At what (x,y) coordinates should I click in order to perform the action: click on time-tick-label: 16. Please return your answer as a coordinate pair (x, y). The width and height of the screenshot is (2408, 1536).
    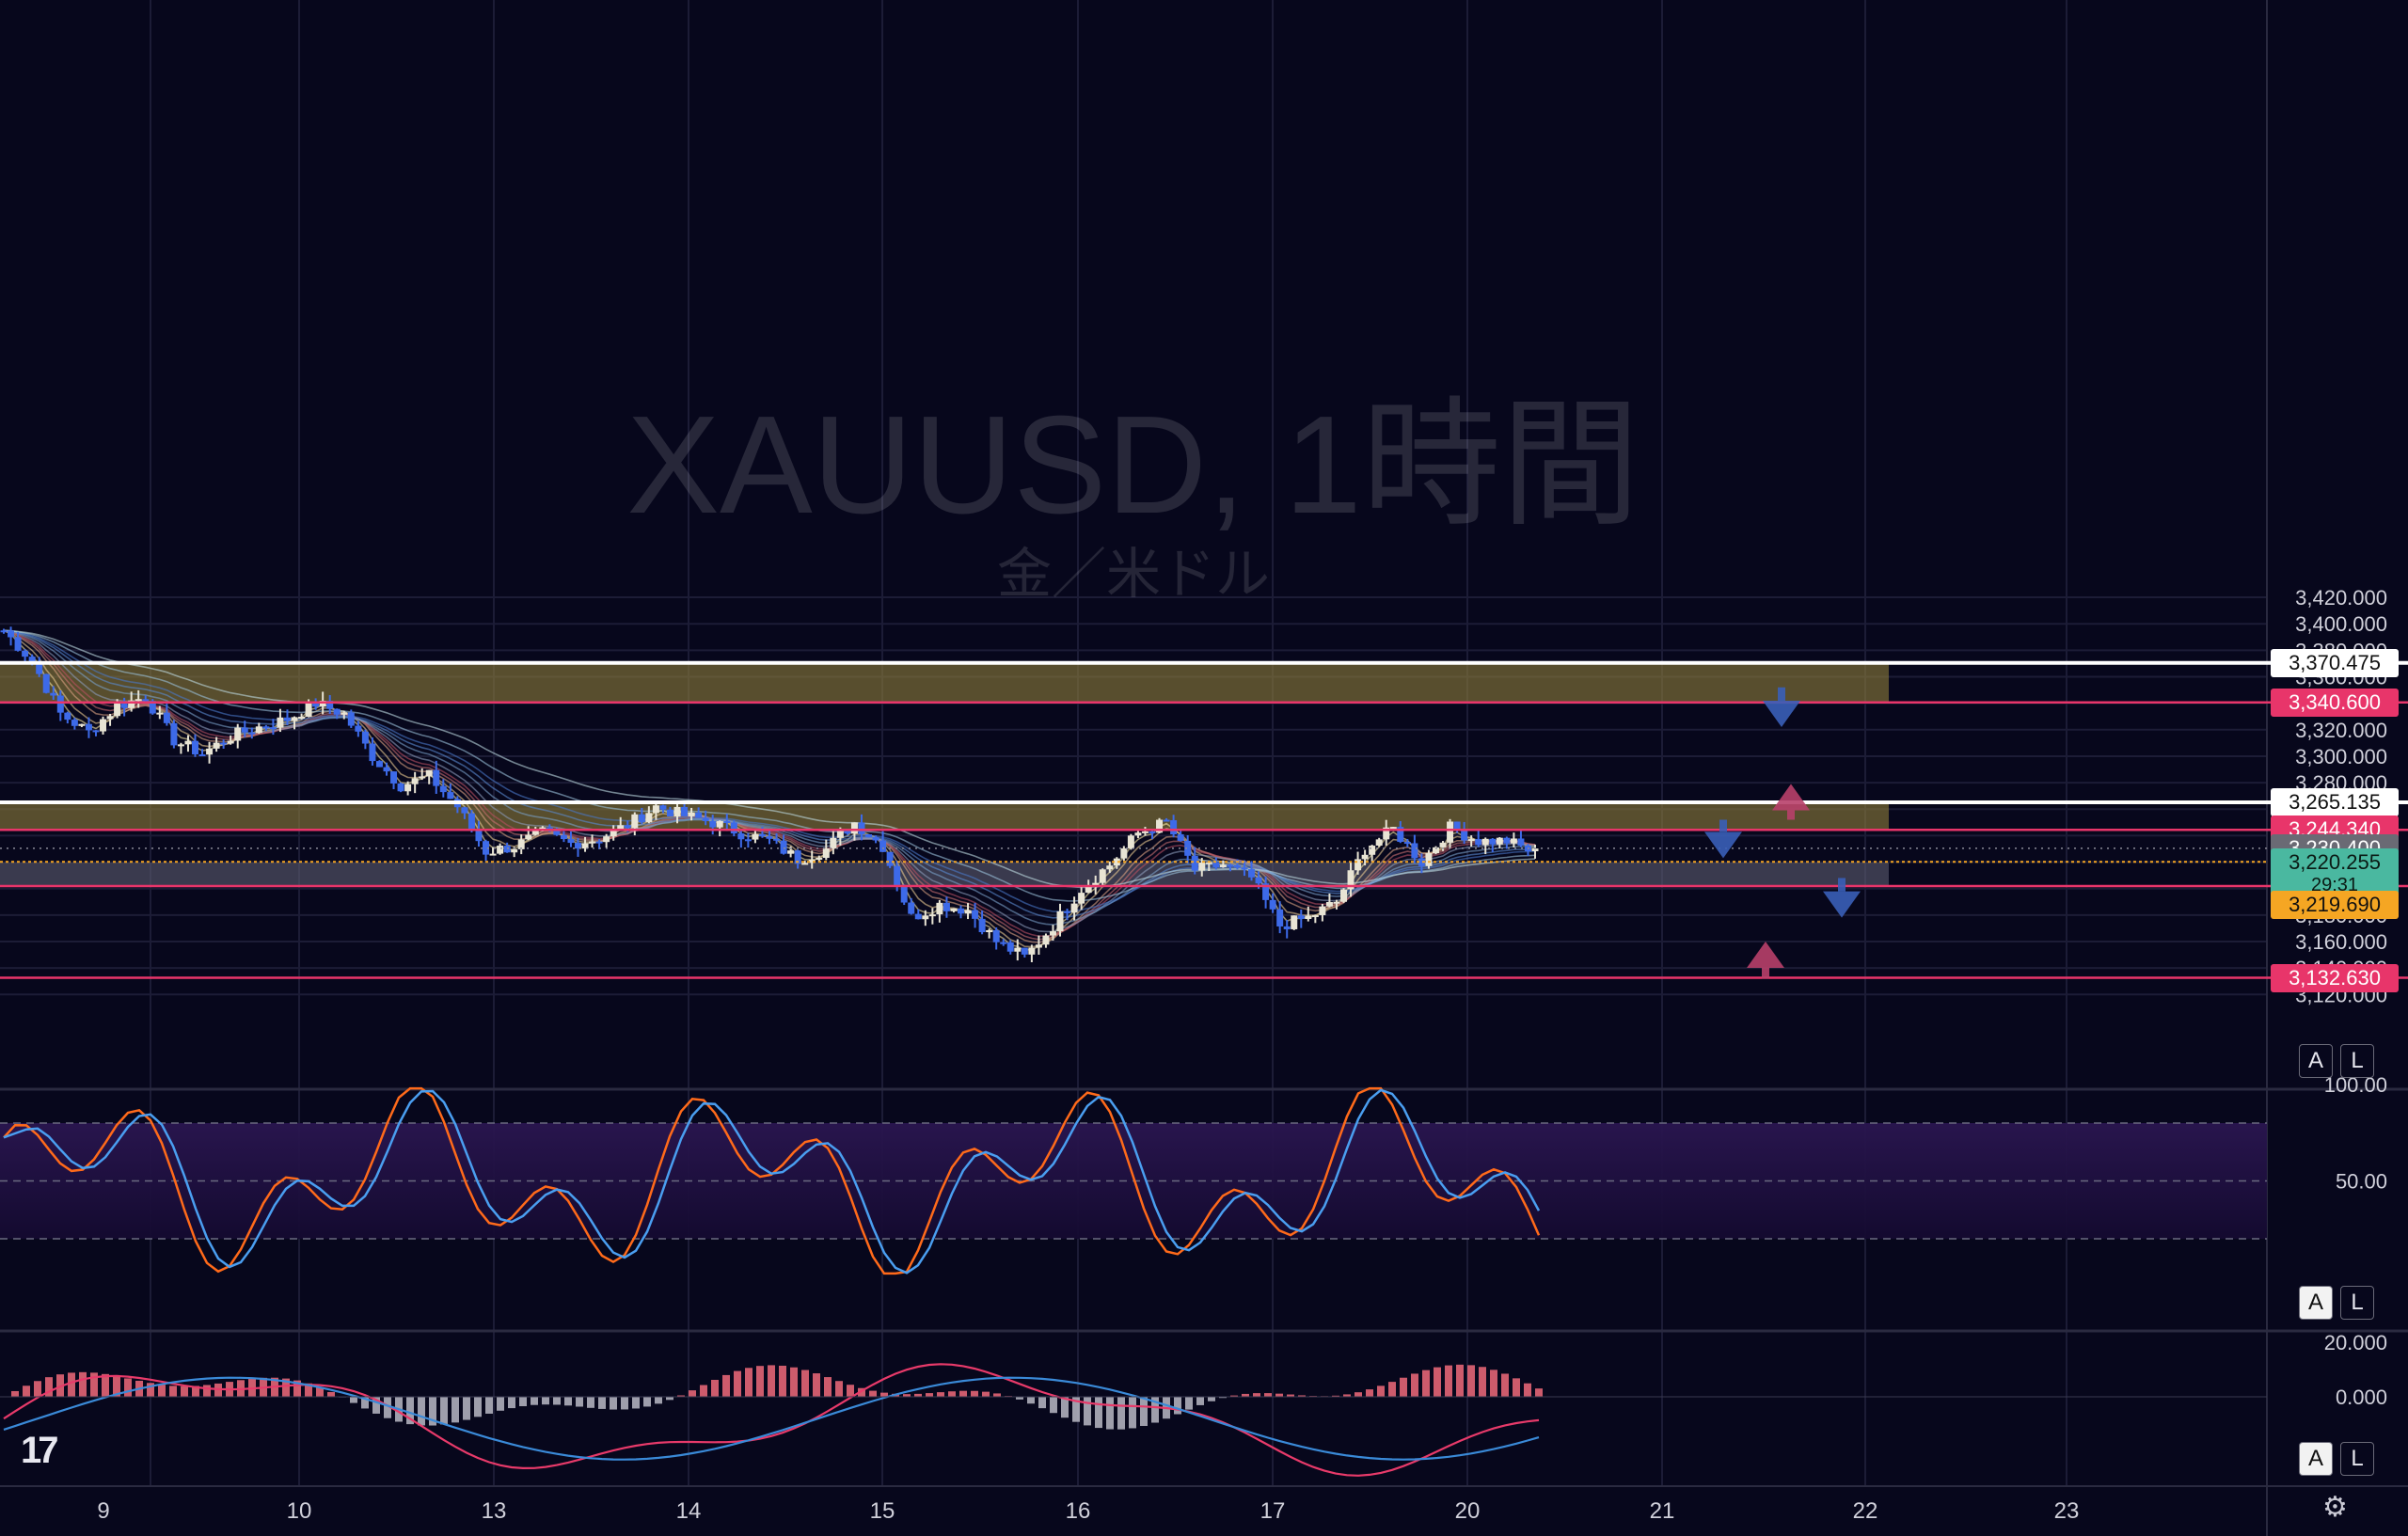
    Looking at the image, I should click on (1079, 1511).